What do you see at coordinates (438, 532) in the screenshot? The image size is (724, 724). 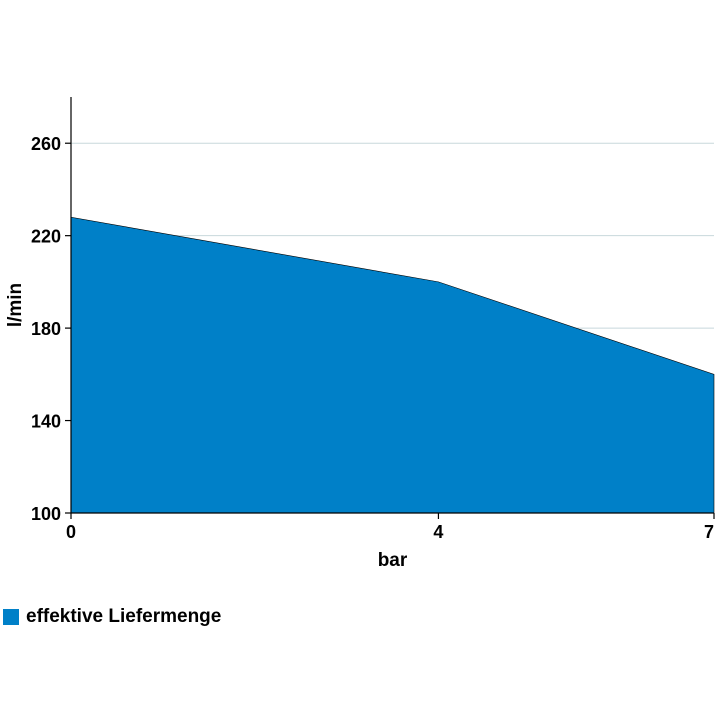 I see `x-tick-label-4: 4` at bounding box center [438, 532].